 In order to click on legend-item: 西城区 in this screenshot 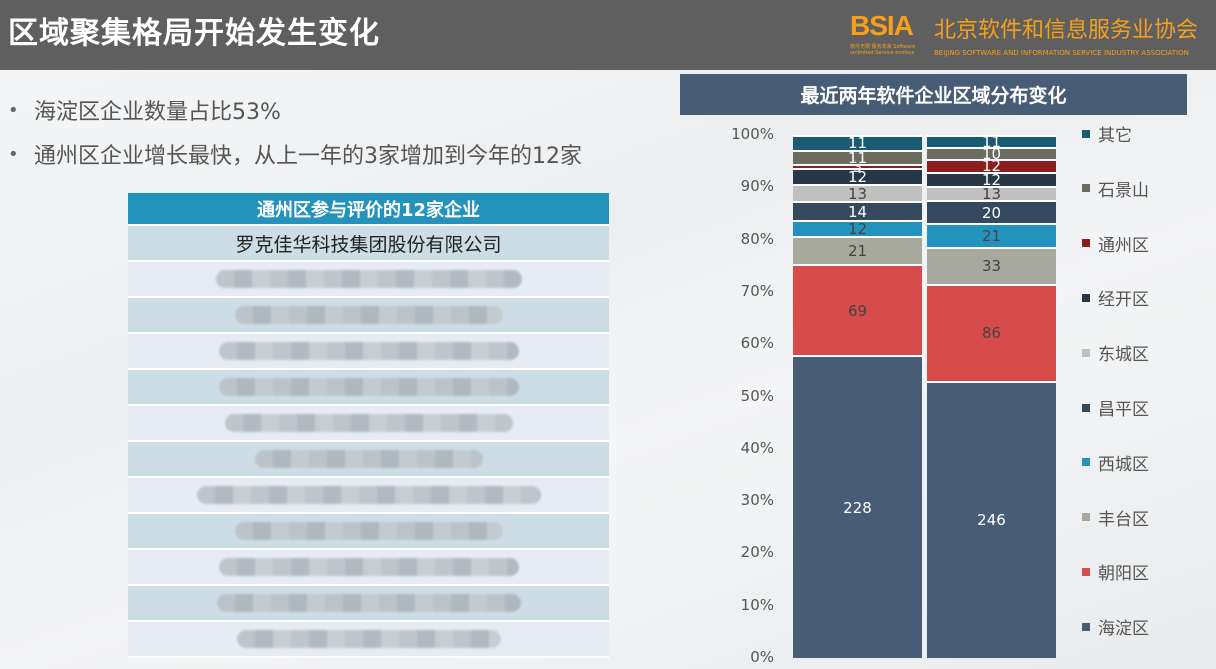, I will do `click(1115, 462)`.